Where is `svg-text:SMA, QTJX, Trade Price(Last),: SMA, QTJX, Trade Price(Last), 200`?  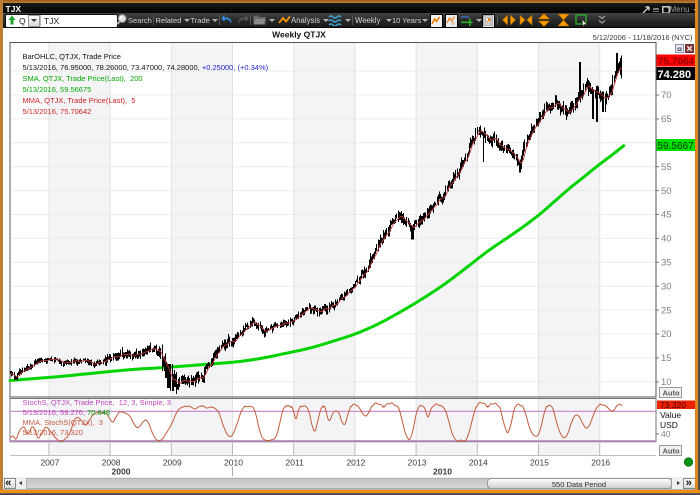 svg-text:SMA, QTJX, Trade Price(Last),: SMA, QTJX, Trade Price(Last), 200 is located at coordinates (83, 78).